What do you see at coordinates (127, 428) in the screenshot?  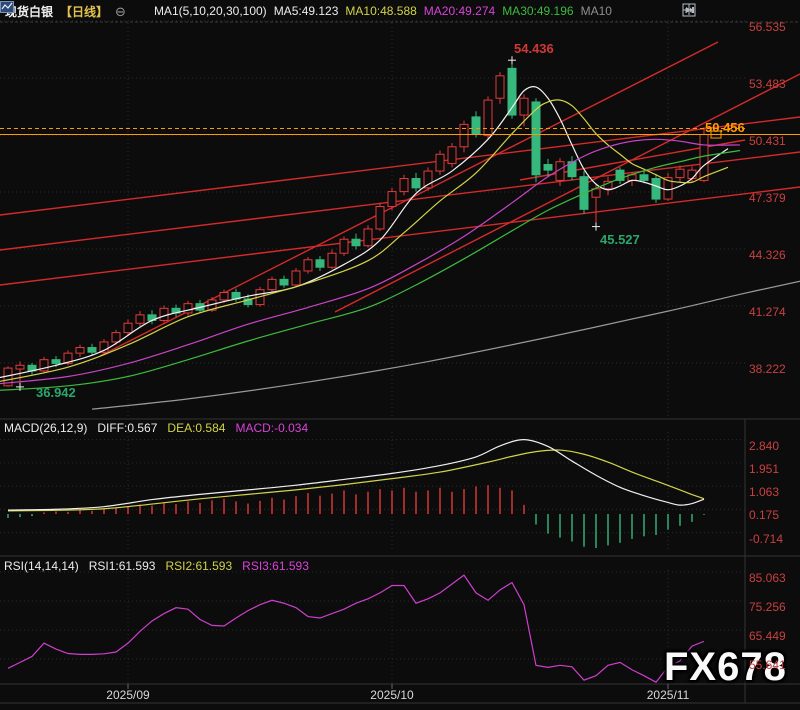 I see `diff-value: DIFF:0.567` at bounding box center [127, 428].